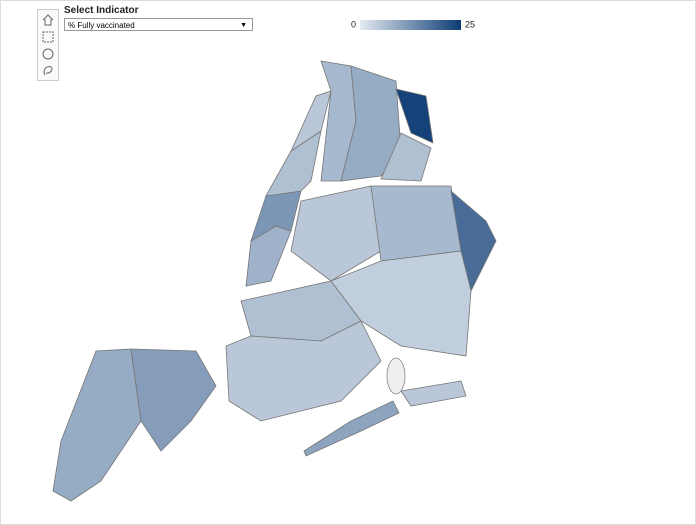  What do you see at coordinates (101, 25) in the screenshot?
I see `dropdown-value: % Fully vaccinated` at bounding box center [101, 25].